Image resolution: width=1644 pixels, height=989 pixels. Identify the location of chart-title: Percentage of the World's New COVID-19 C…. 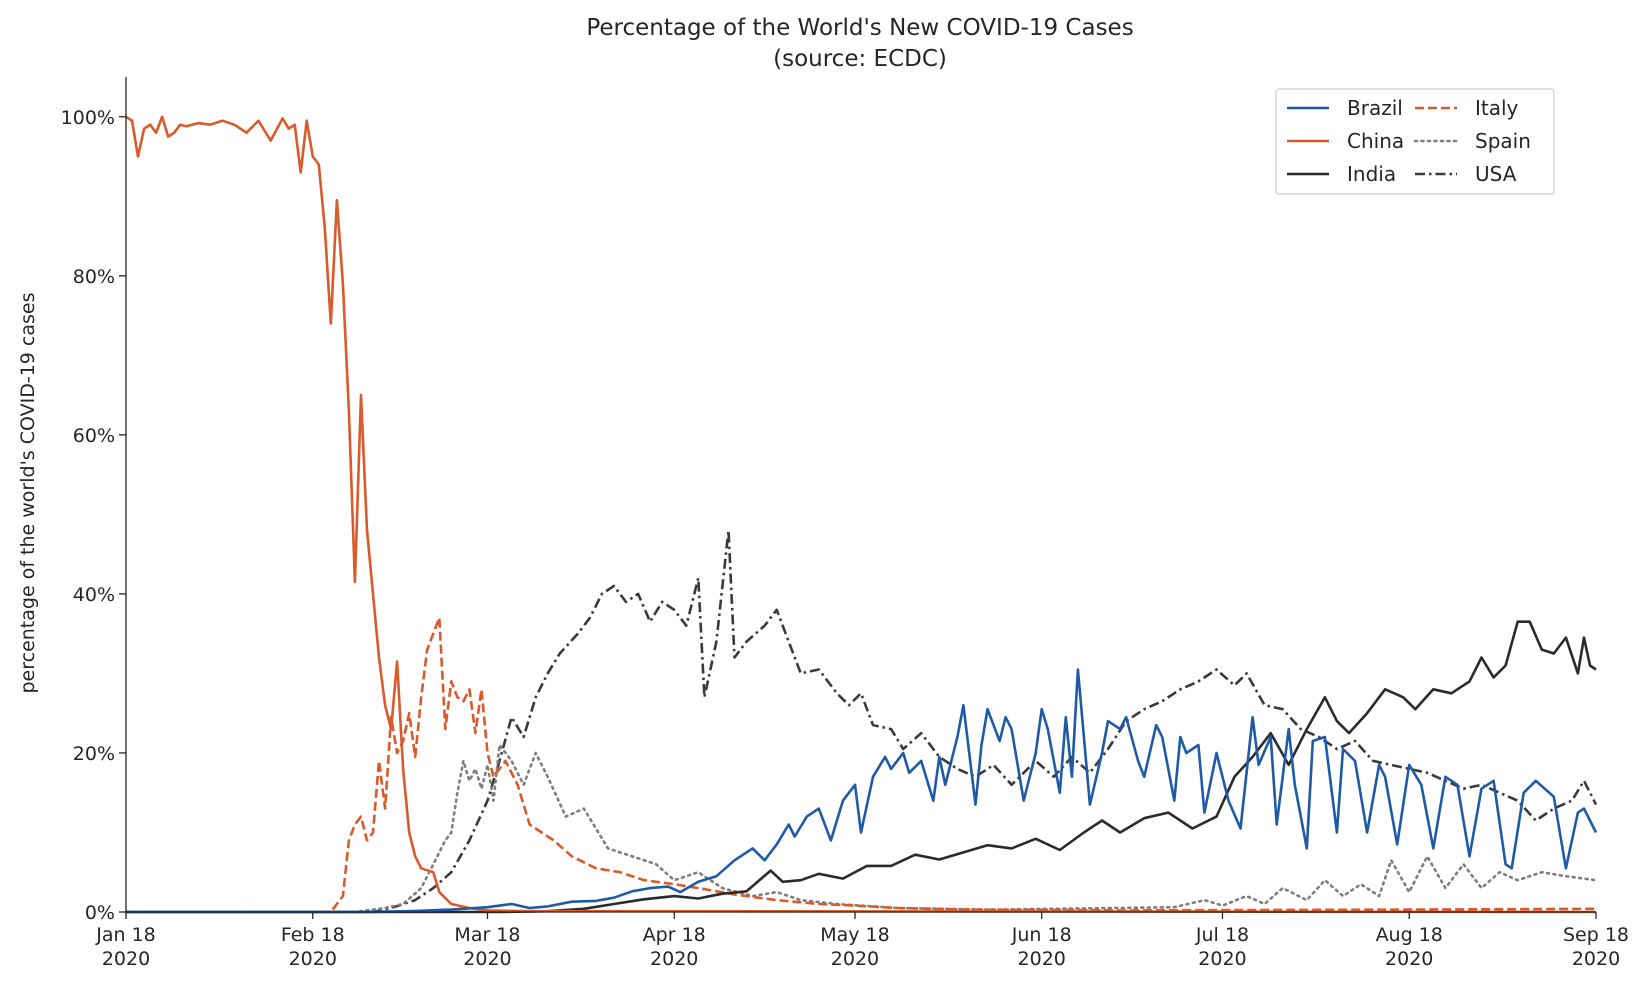
(859, 28).